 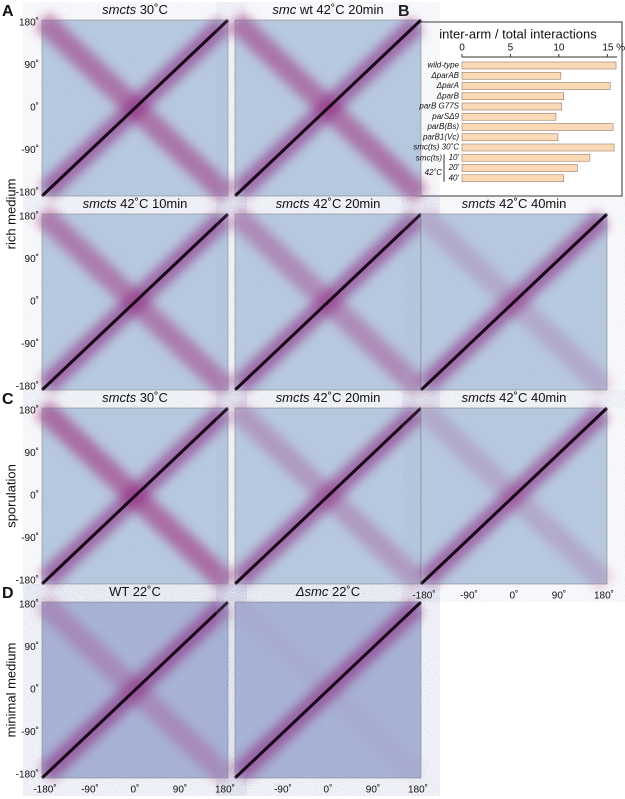 What do you see at coordinates (10, 496) in the screenshot?
I see `row-label: sporulation` at bounding box center [10, 496].